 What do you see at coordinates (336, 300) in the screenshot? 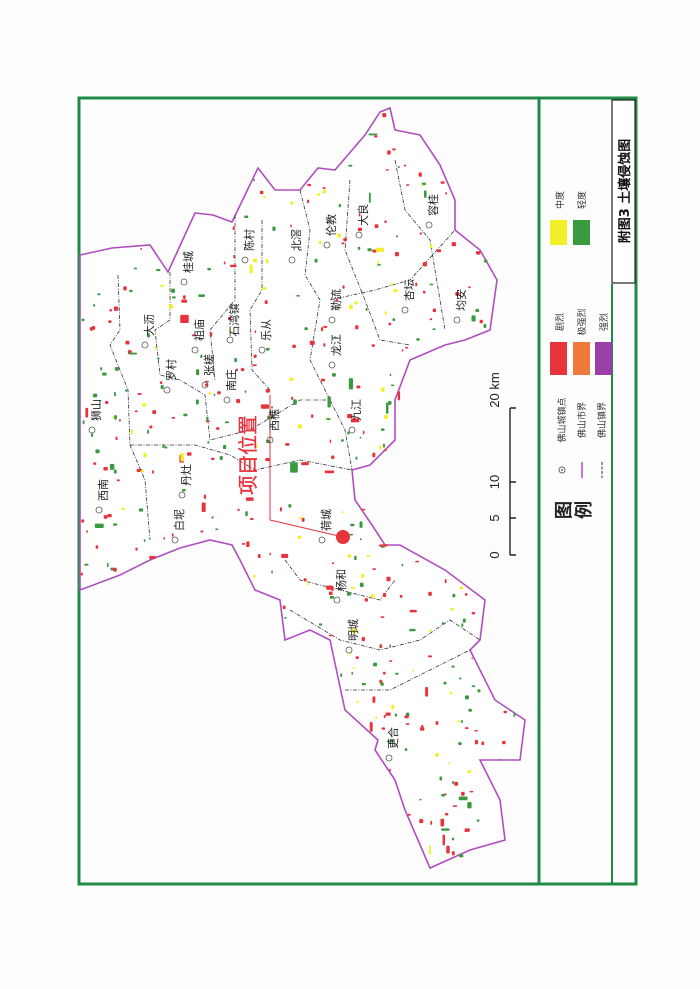
I see `town-label: 勒流` at bounding box center [336, 300].